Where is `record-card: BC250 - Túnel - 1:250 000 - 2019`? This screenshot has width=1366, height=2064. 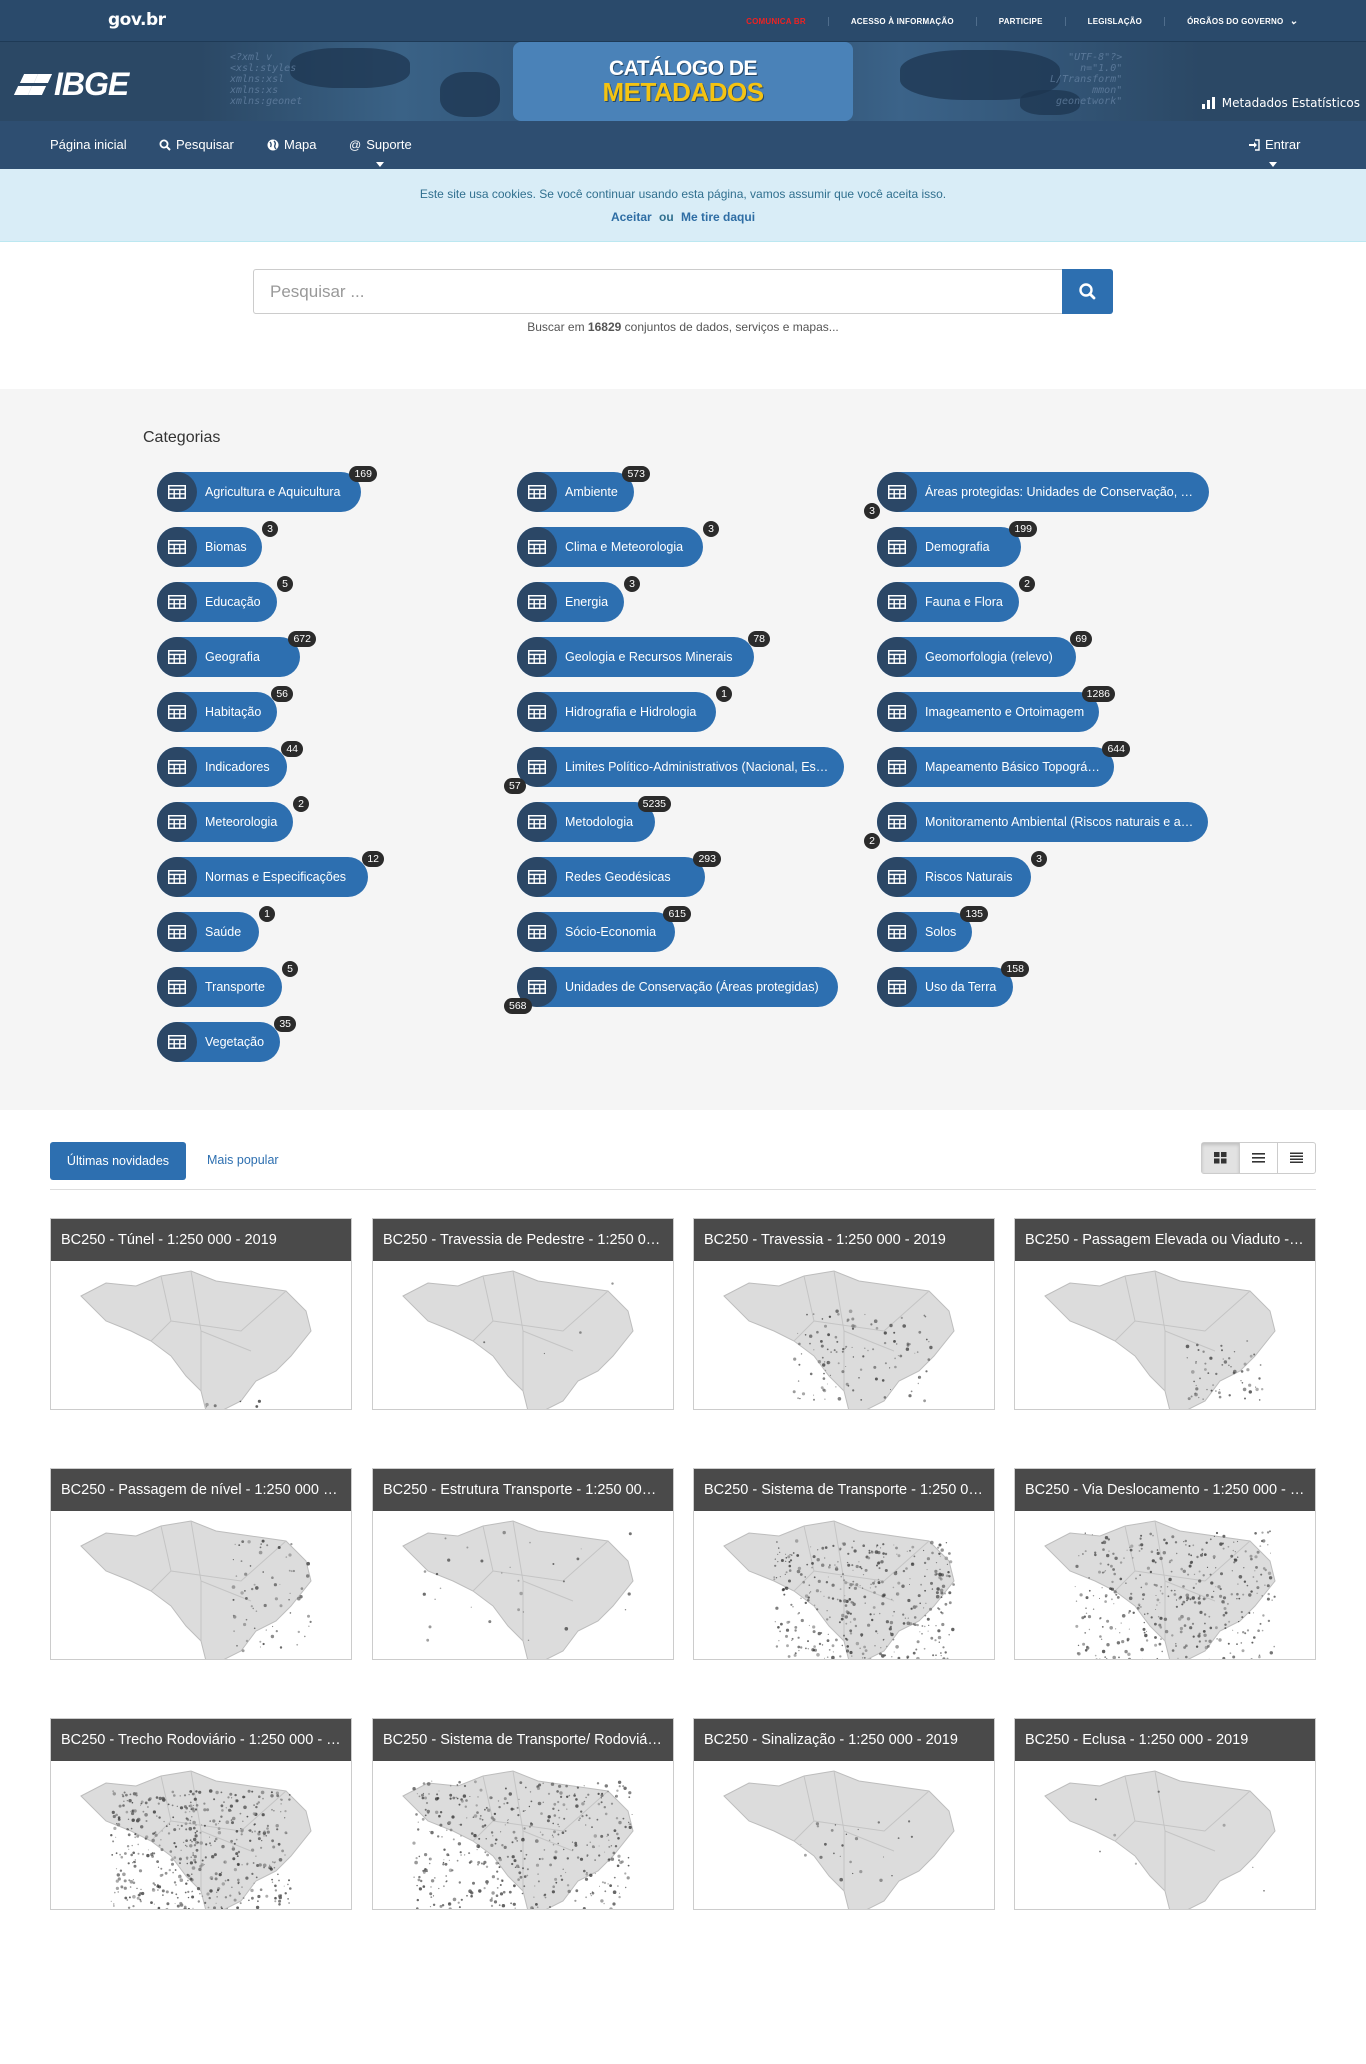
record-card: BC250 - Túnel - 1:250 000 - 2019 is located at coordinates (201, 1314).